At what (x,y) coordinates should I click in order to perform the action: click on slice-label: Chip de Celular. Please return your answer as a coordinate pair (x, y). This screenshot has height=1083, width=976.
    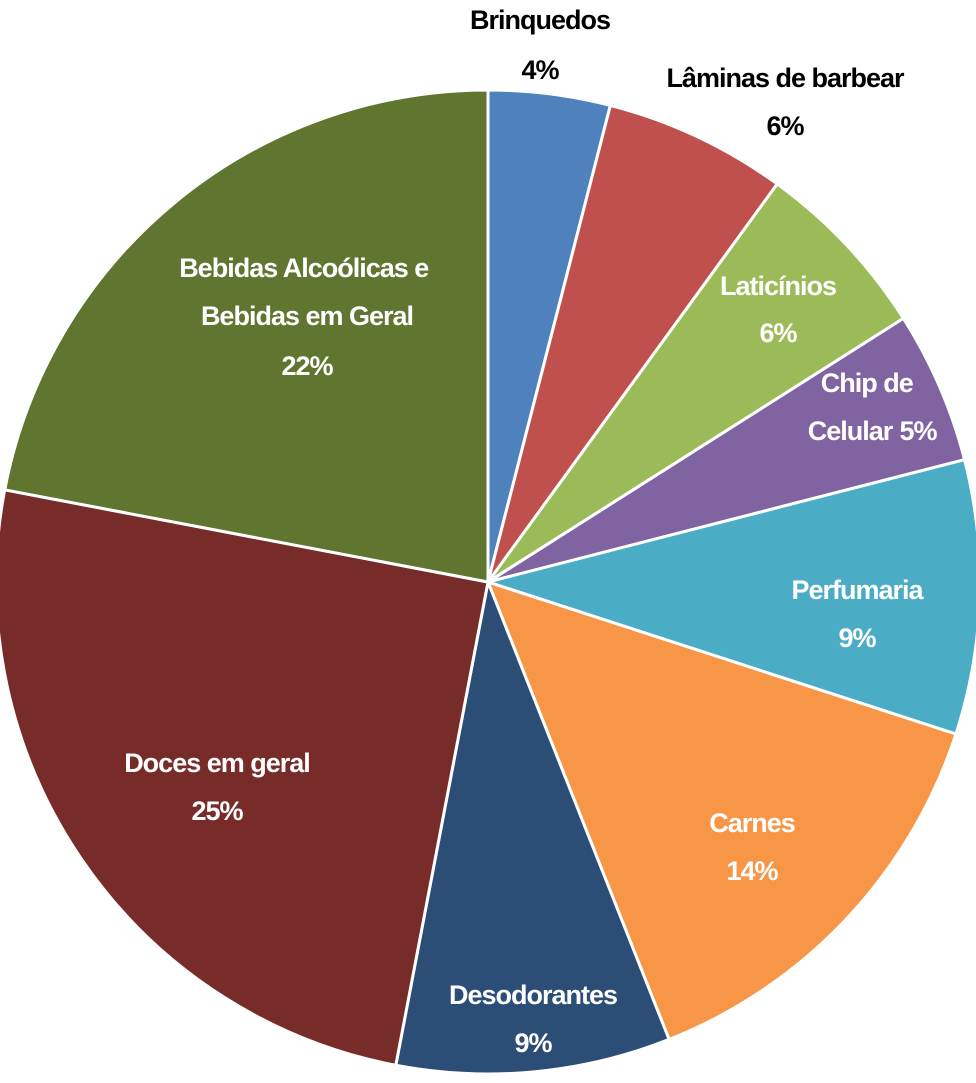
    Looking at the image, I should click on (864, 407).